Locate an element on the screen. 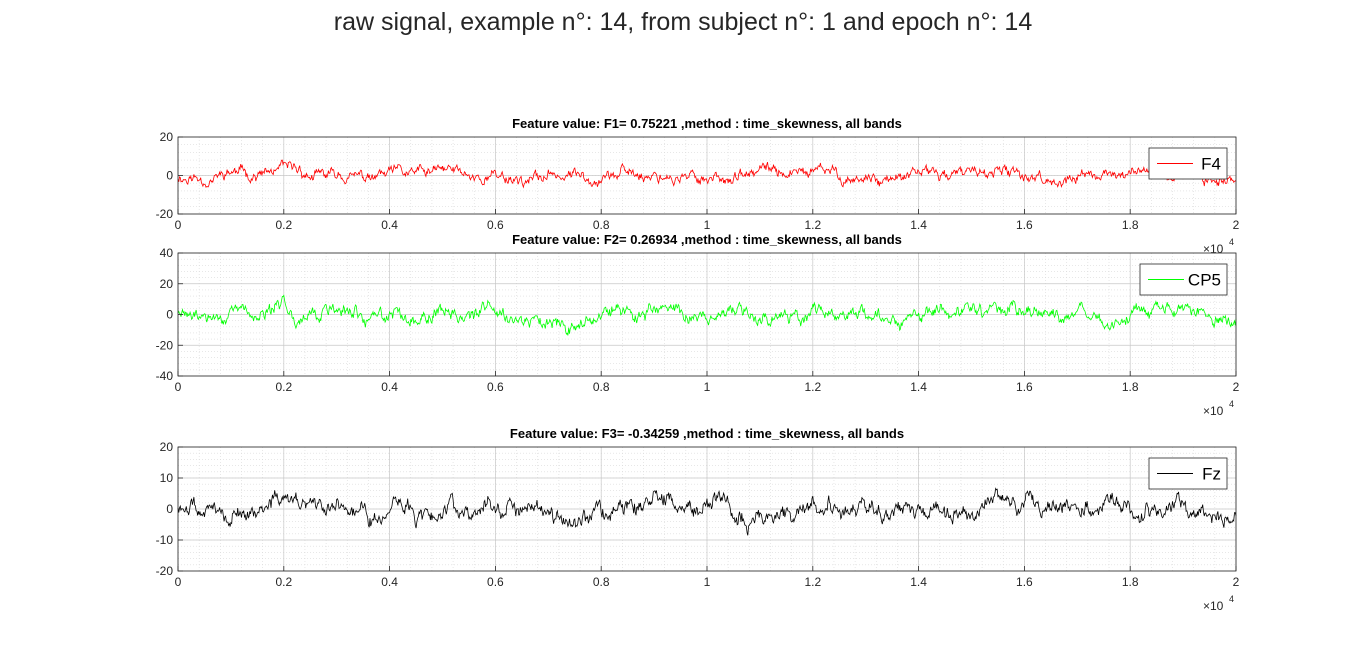 The image size is (1366, 651). series-line-CP5 is located at coordinates (707, 315).